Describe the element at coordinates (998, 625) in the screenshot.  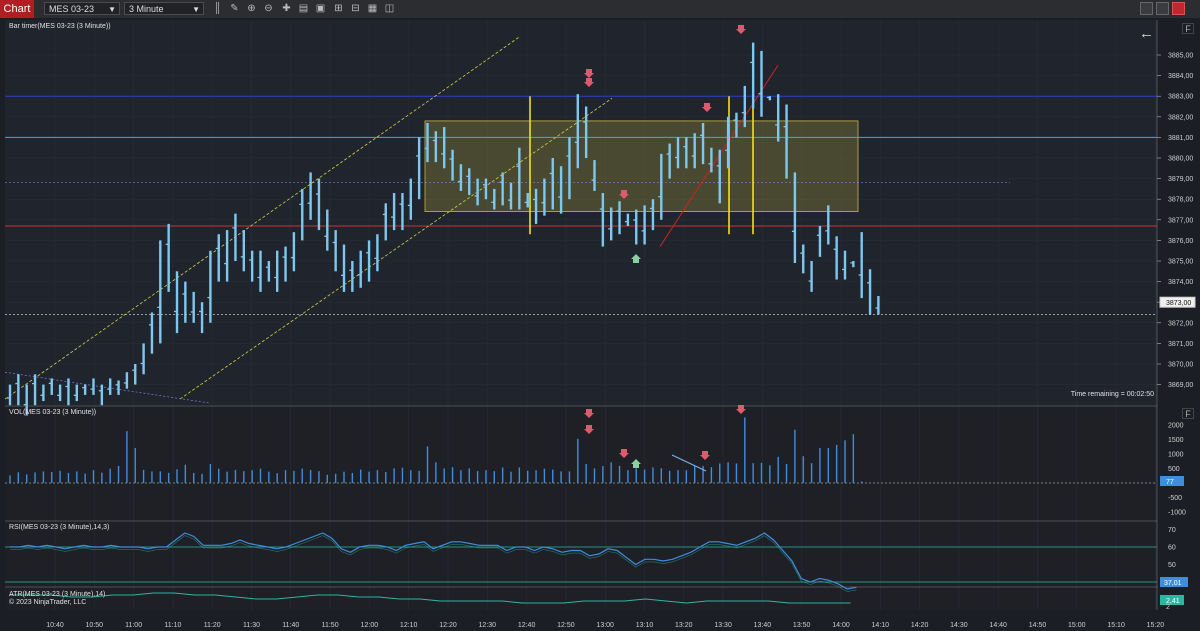
I see `time-axis-label: 14:40` at that location.